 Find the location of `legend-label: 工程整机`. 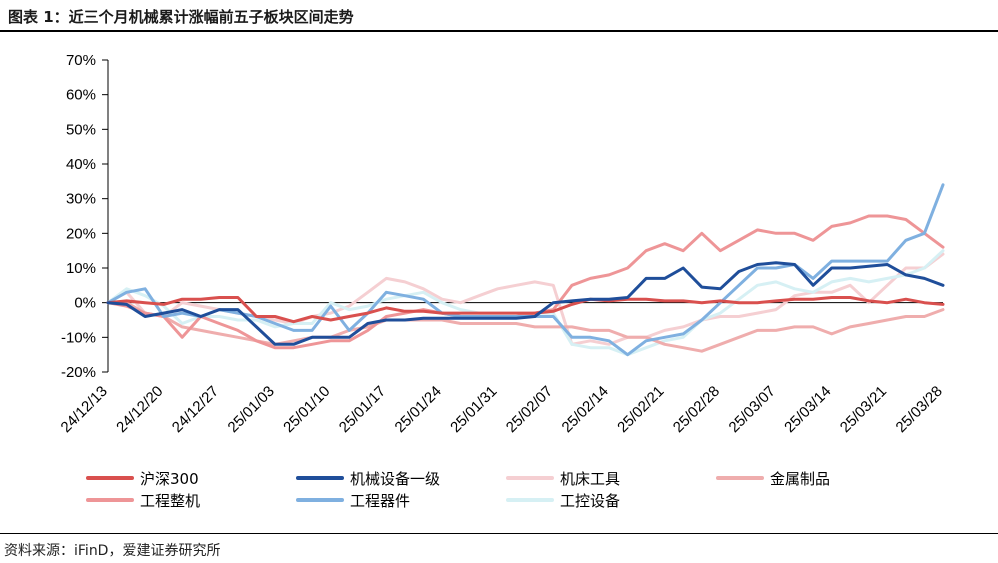

legend-label: 工程整机 is located at coordinates (170, 501).